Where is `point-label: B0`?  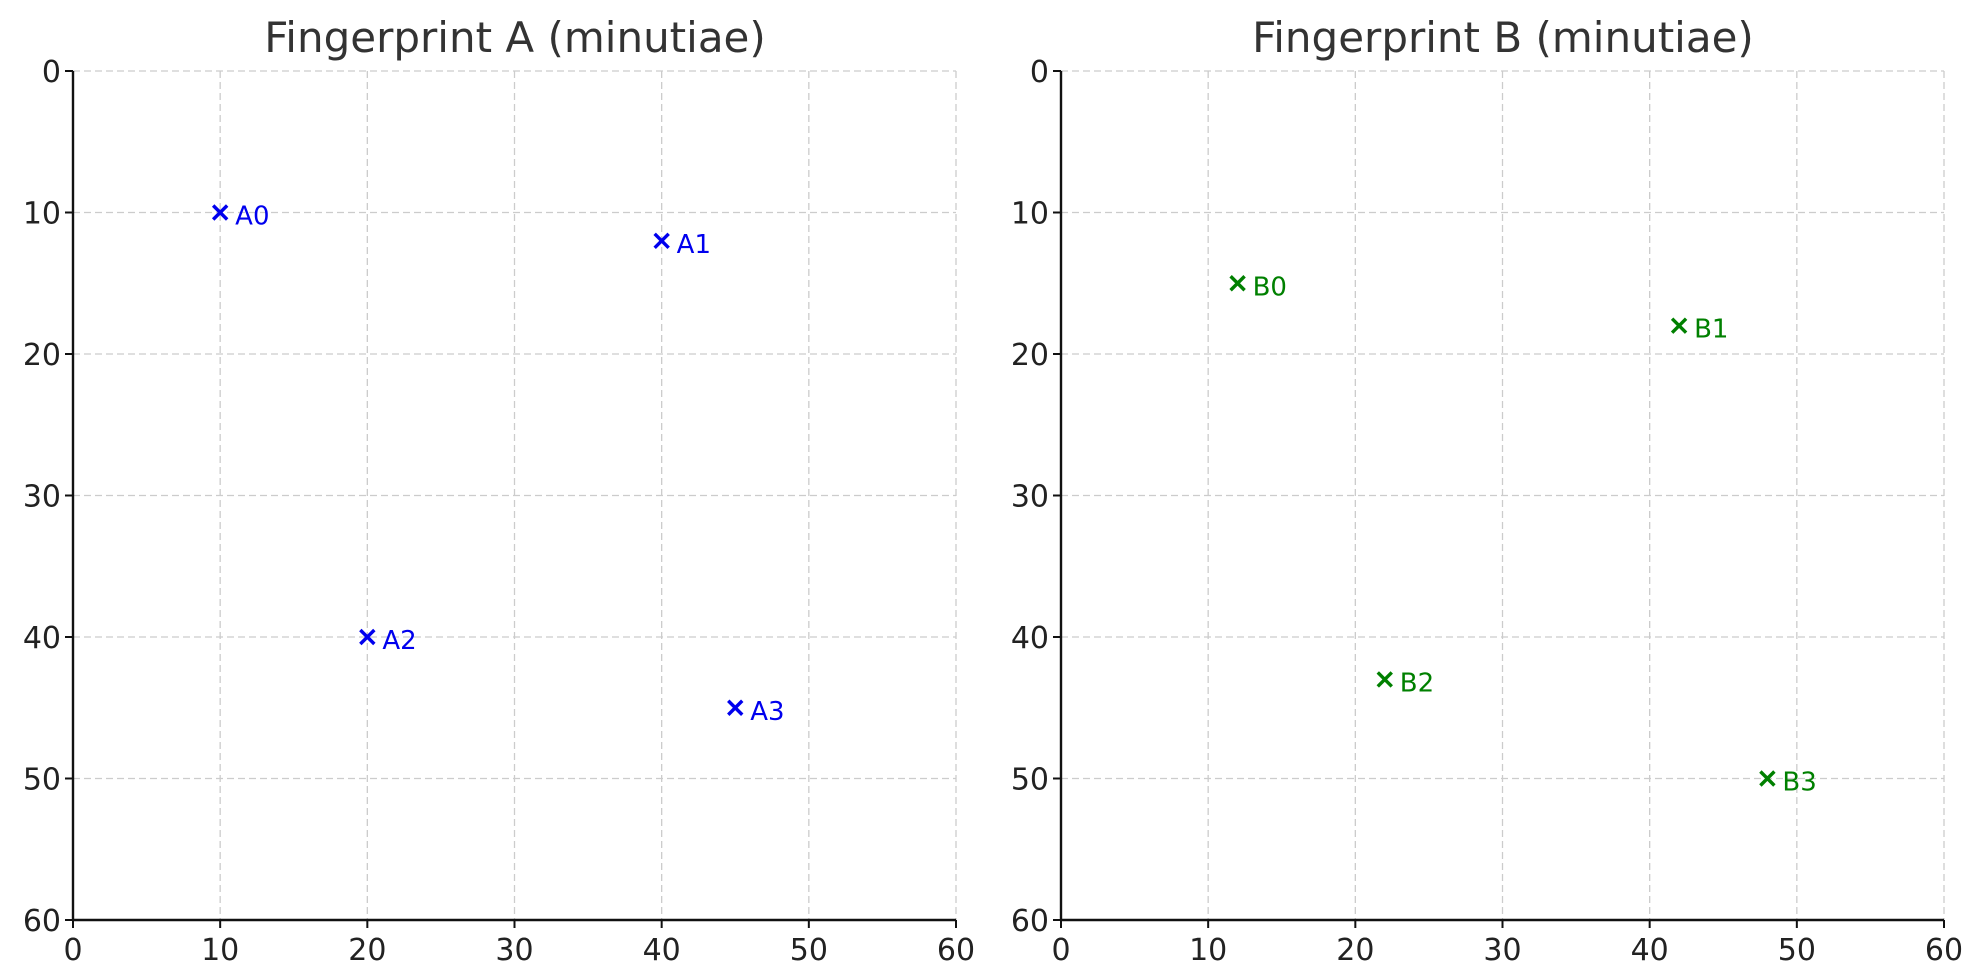
point-label: B0 is located at coordinates (1270, 287).